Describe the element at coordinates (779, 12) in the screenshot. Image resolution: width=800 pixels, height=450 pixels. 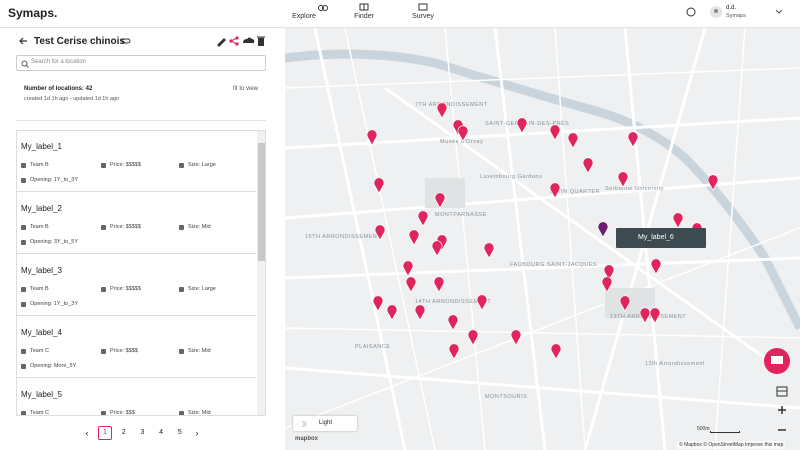
I see `dropdown-icon` at that location.